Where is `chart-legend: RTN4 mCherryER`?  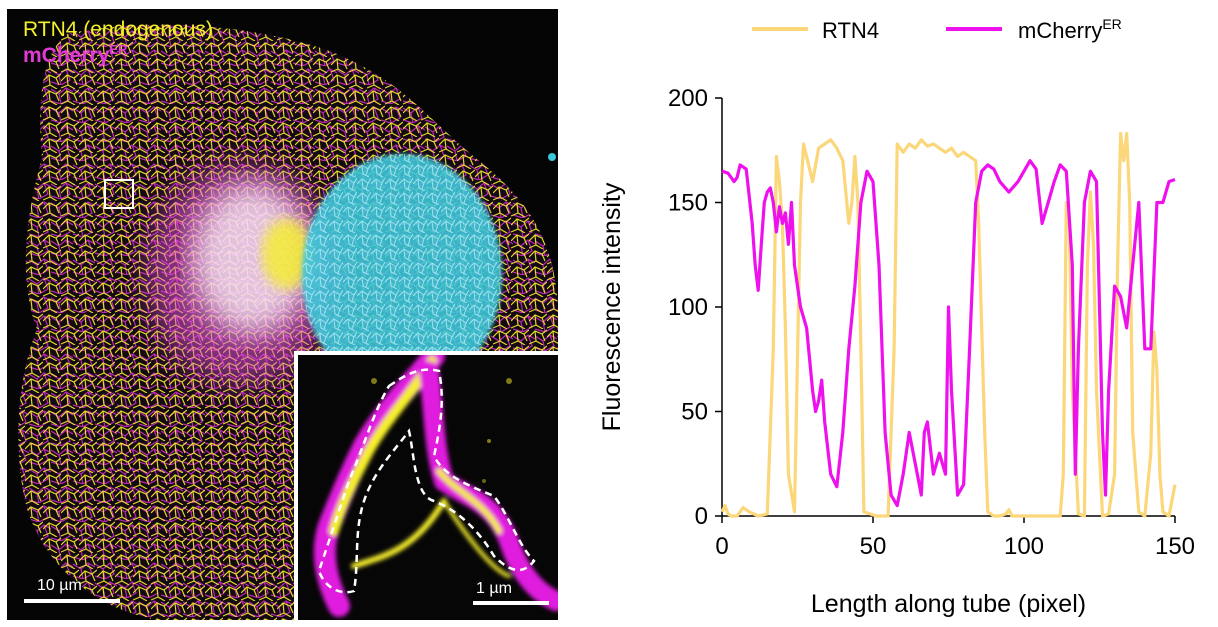 chart-legend: RTN4 mCherryER is located at coordinates (937, 29).